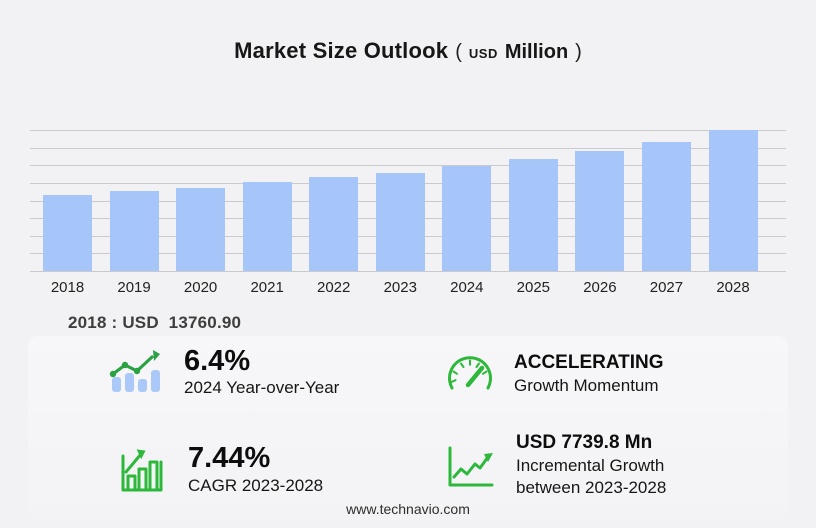 The height and width of the screenshot is (528, 816). Describe the element at coordinates (400, 221) in the screenshot. I see `bar-2023` at that location.